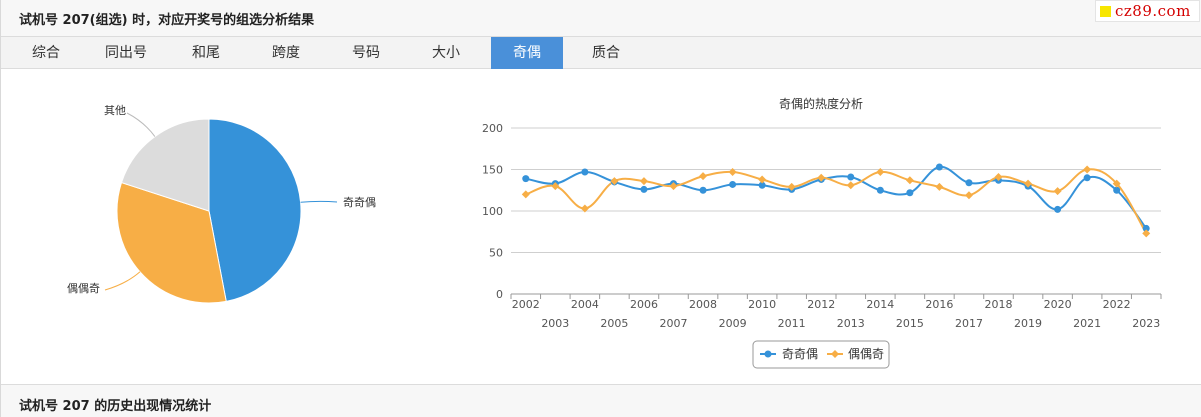 The width and height of the screenshot is (1201, 417). What do you see at coordinates (1117, 304) in the screenshot?
I see `x-tick-label: 2022` at bounding box center [1117, 304].